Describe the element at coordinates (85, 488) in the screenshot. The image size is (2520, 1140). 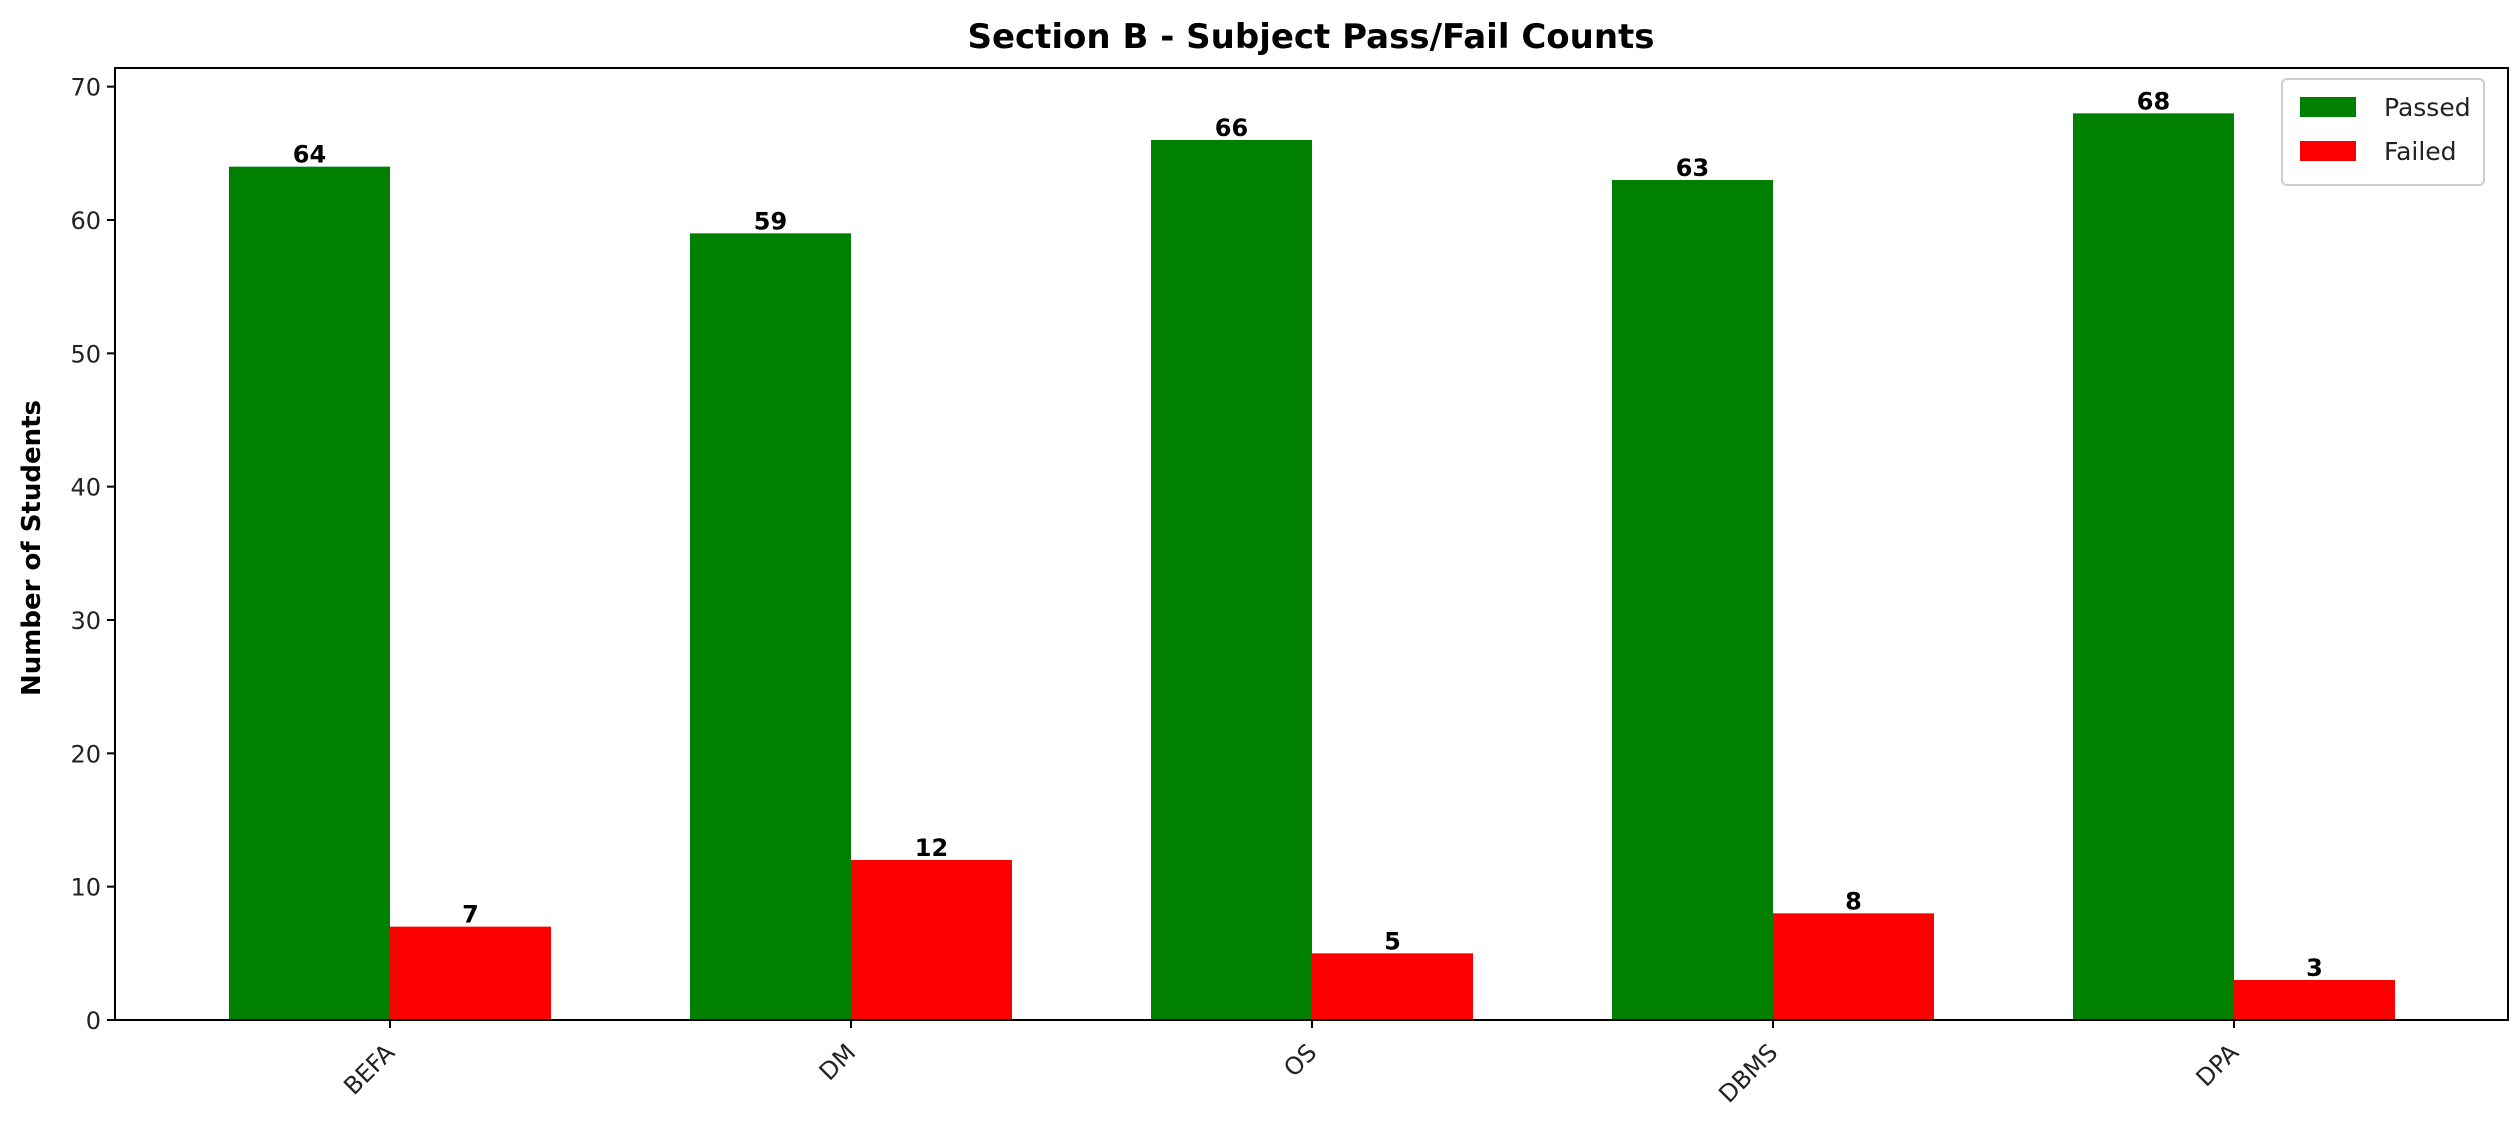
I see `y-tick-label: 40` at that location.